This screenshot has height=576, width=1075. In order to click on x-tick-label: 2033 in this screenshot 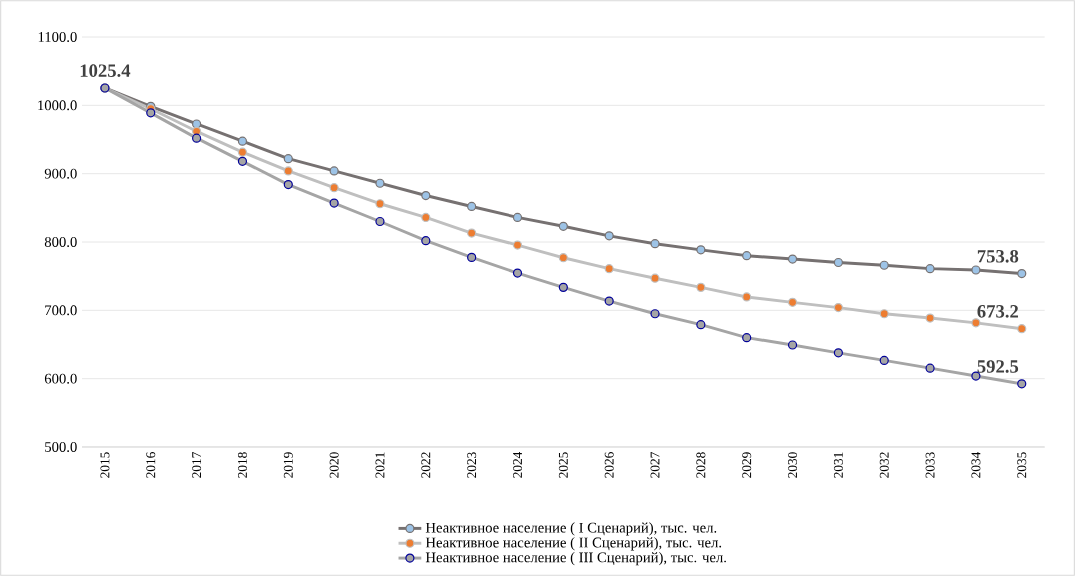, I will do `click(930, 465)`.